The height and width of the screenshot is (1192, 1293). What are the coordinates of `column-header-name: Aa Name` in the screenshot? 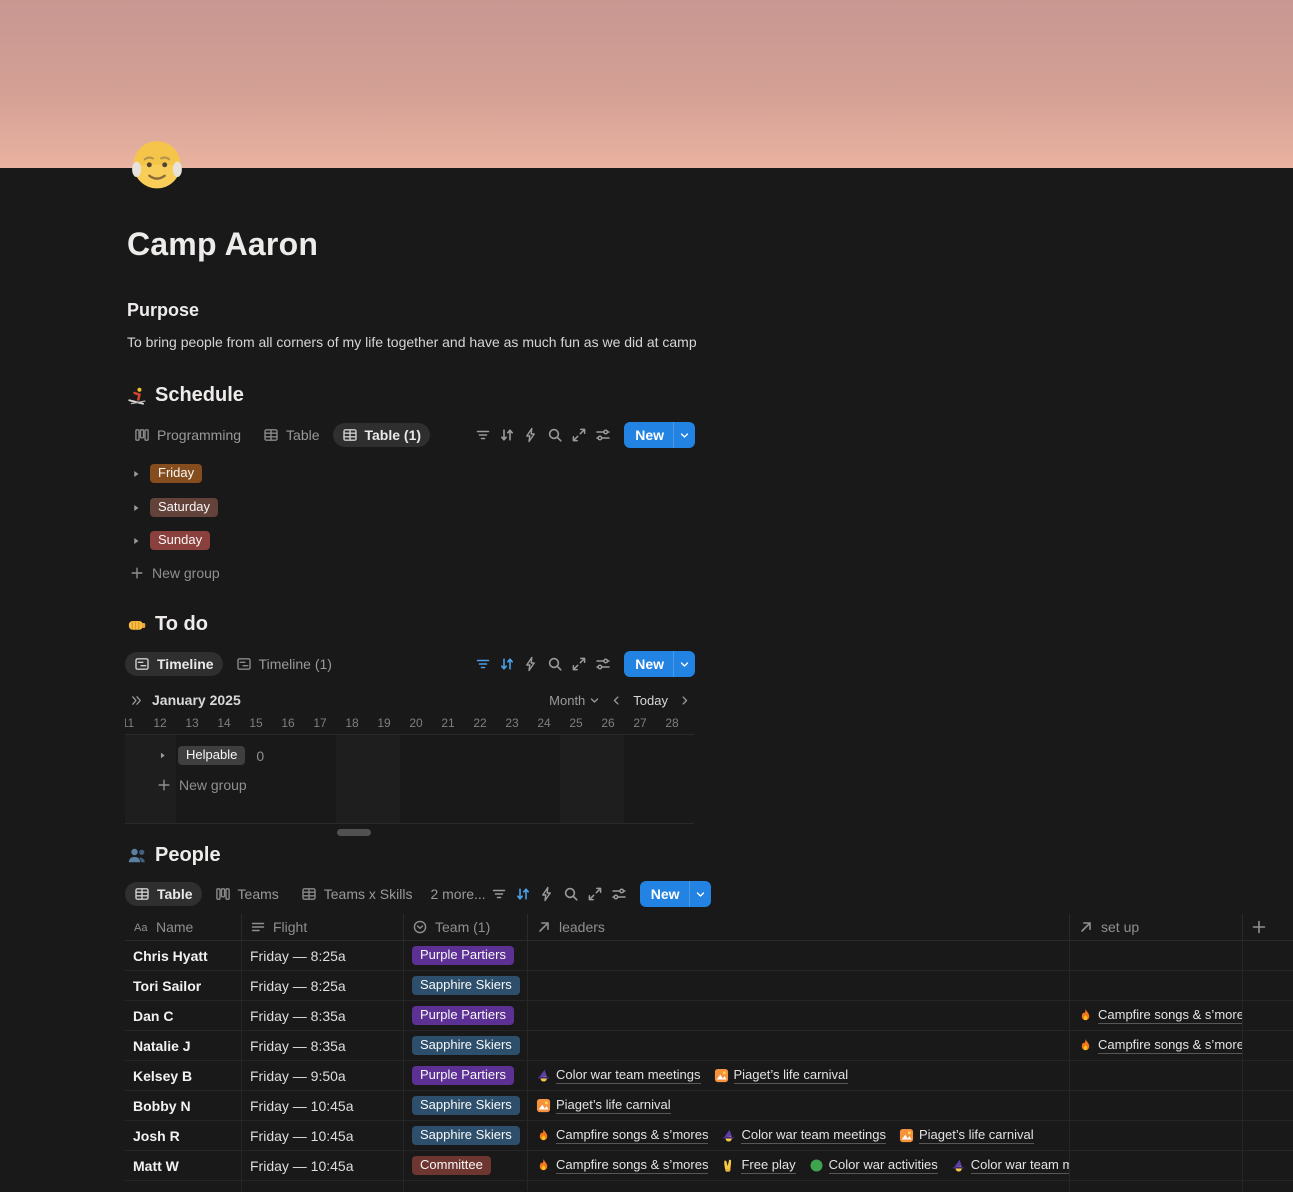 It's located at (183, 927).